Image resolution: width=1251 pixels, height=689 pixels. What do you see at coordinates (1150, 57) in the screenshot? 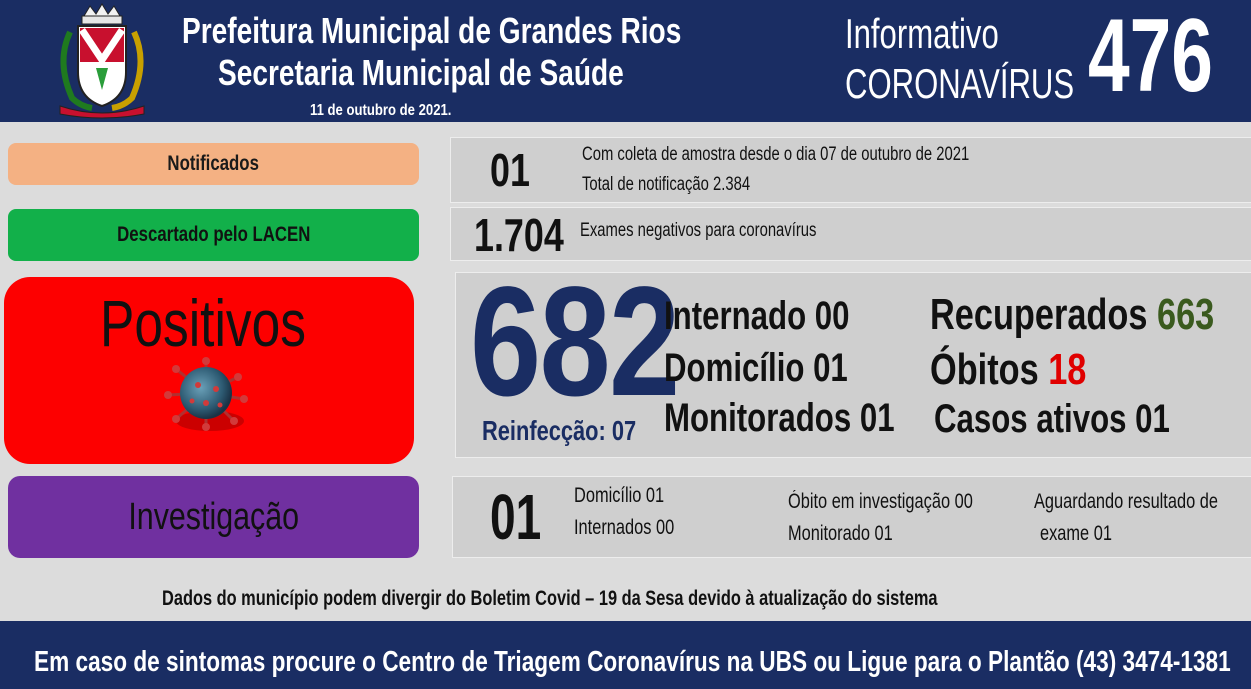
I see `bulletin-number: 476` at bounding box center [1150, 57].